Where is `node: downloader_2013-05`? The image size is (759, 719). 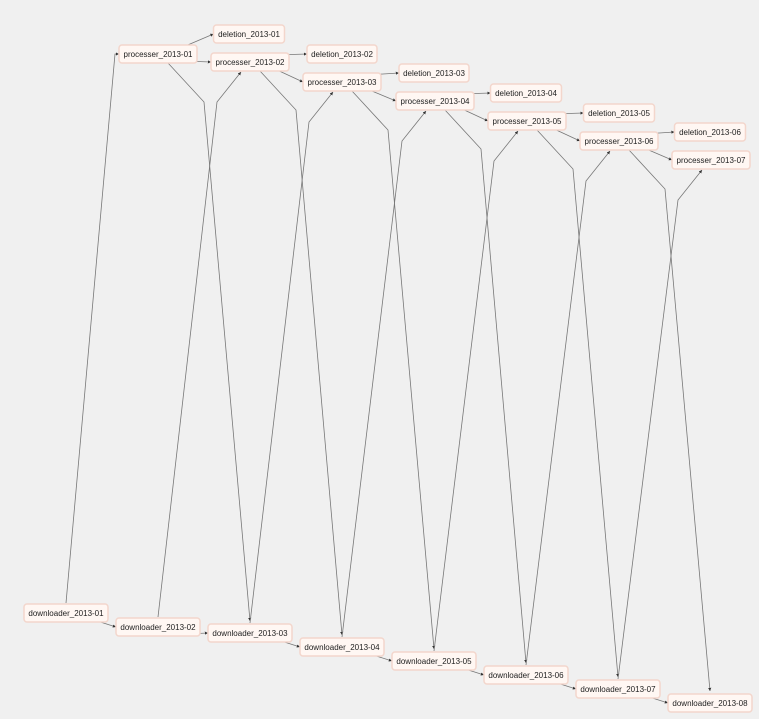
node: downloader_2013-05 is located at coordinates (434, 661).